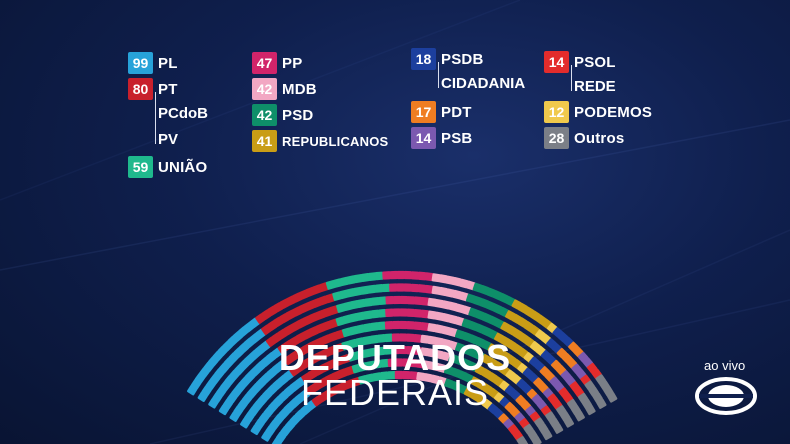 This screenshot has height=444, width=790. I want to click on legend-item-outros: 28 Outros, so click(584, 138).